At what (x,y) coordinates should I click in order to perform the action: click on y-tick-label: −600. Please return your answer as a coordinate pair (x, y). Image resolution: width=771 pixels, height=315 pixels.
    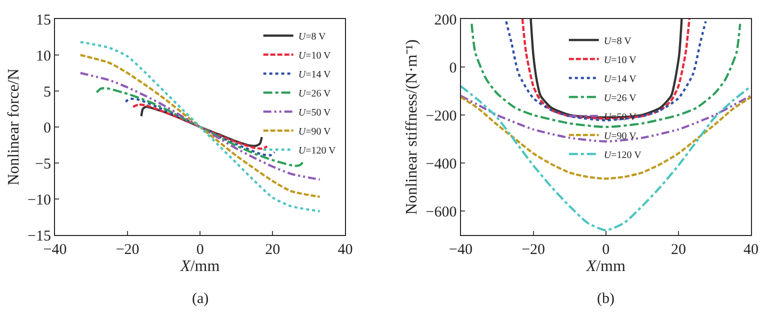
    Looking at the image, I should click on (441, 212).